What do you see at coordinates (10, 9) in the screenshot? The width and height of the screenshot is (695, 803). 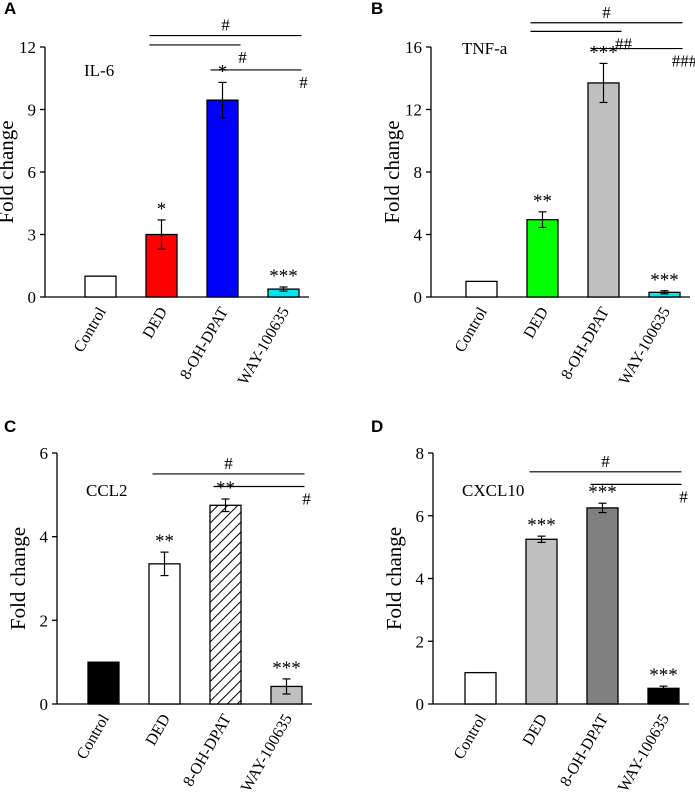 I see `panel-letter: A` at bounding box center [10, 9].